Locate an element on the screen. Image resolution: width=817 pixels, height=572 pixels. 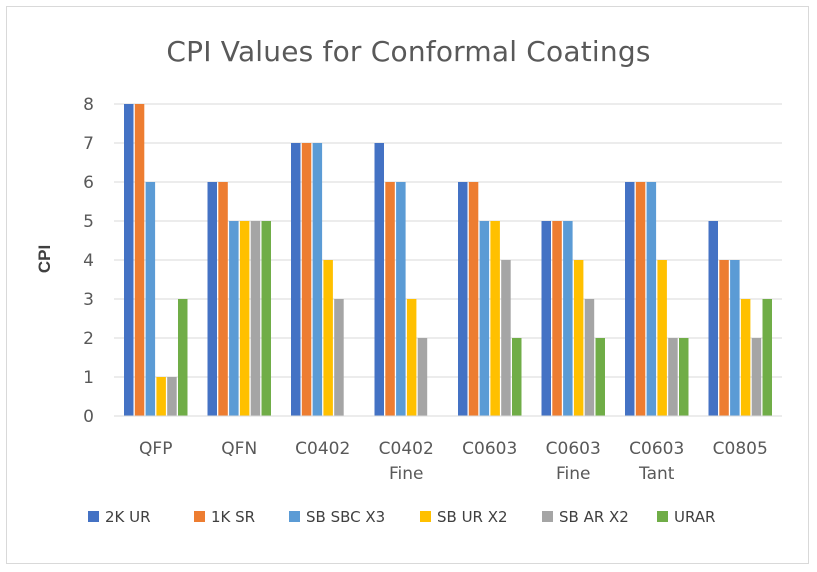
y-tick-label: 7 is located at coordinates (88, 144).